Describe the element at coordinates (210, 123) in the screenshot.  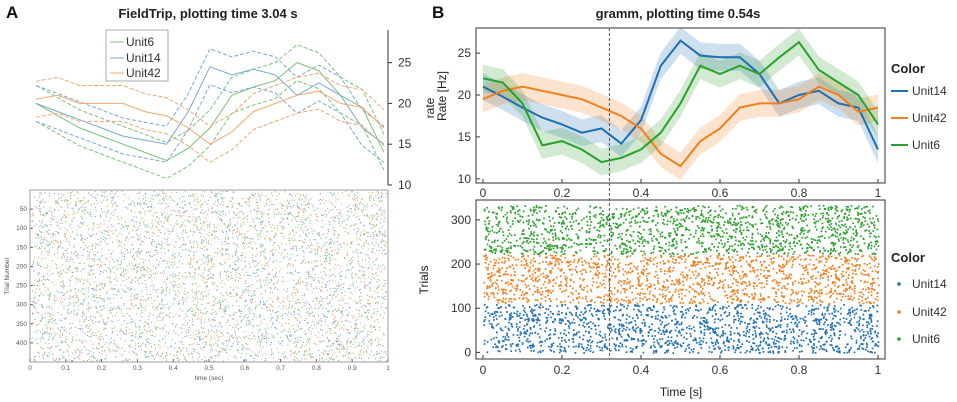
I see `panel-a-unit14-lower-bound` at that location.